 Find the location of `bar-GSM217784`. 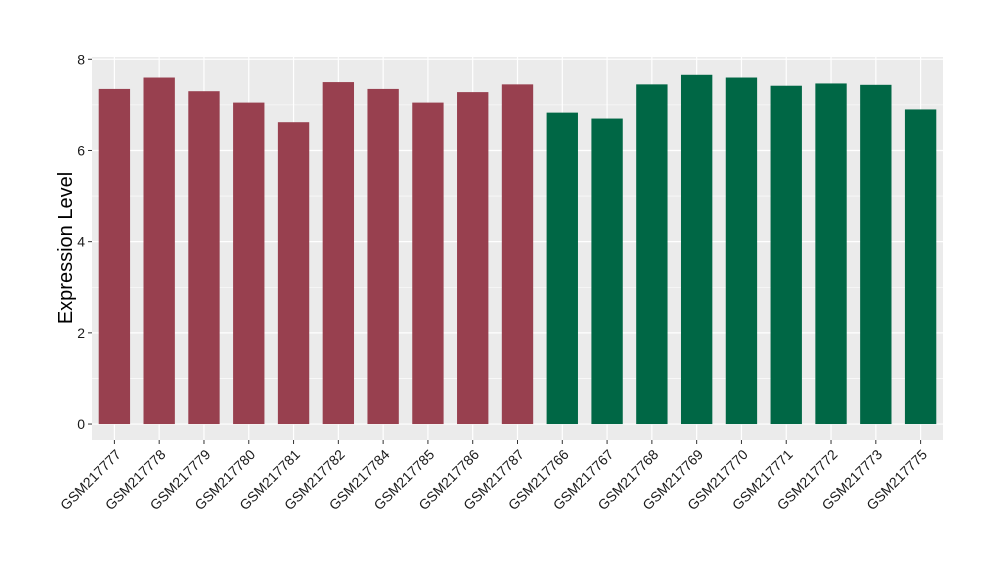

bar-GSM217784 is located at coordinates (383, 256).